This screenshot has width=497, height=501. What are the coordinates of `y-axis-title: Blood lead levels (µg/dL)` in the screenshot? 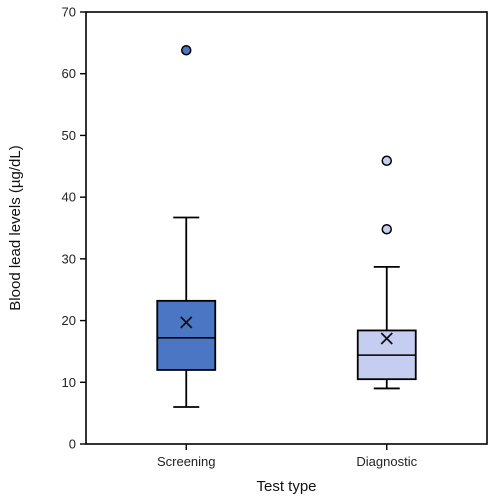 It's located at (15, 227).